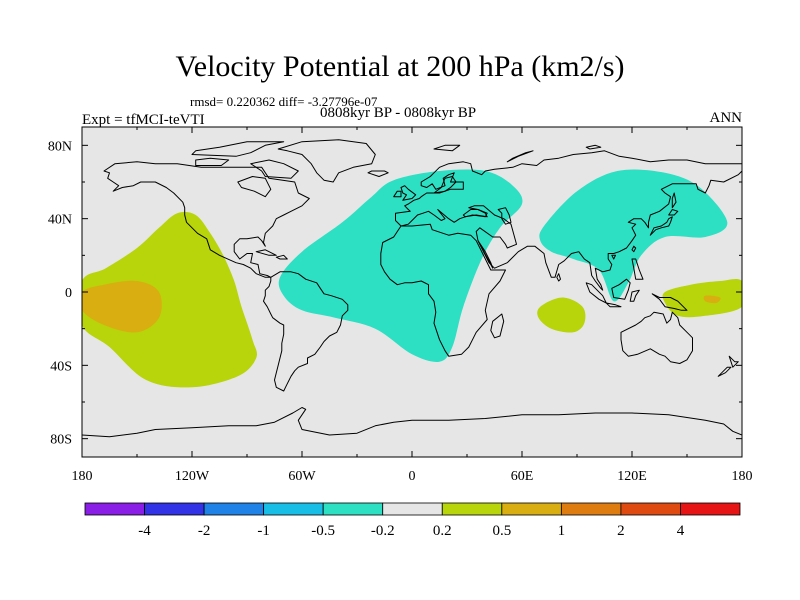  Describe the element at coordinates (383, 531) in the screenshot. I see `colorbar-label: -0.2` at that location.